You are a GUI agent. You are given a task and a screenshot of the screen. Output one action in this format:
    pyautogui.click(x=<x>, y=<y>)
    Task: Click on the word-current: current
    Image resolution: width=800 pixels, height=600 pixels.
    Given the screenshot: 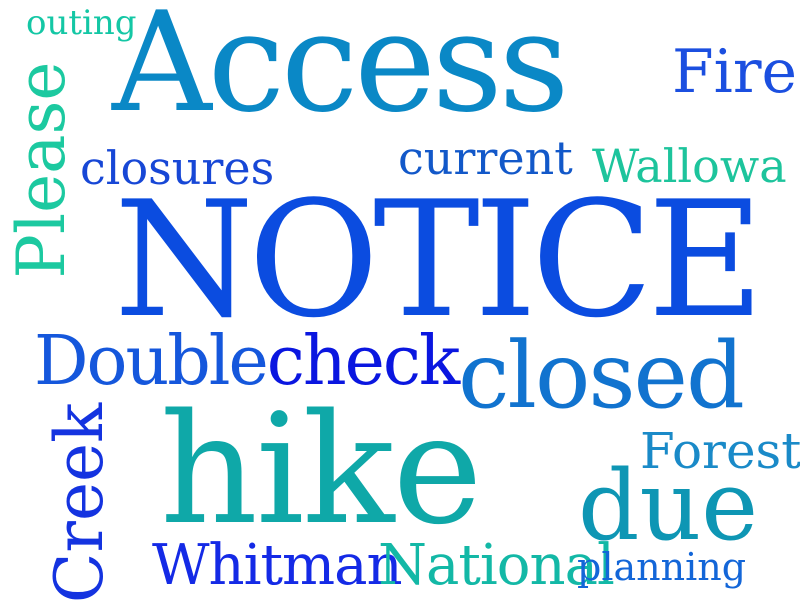 What is the action you would take?
    pyautogui.click(x=485, y=158)
    